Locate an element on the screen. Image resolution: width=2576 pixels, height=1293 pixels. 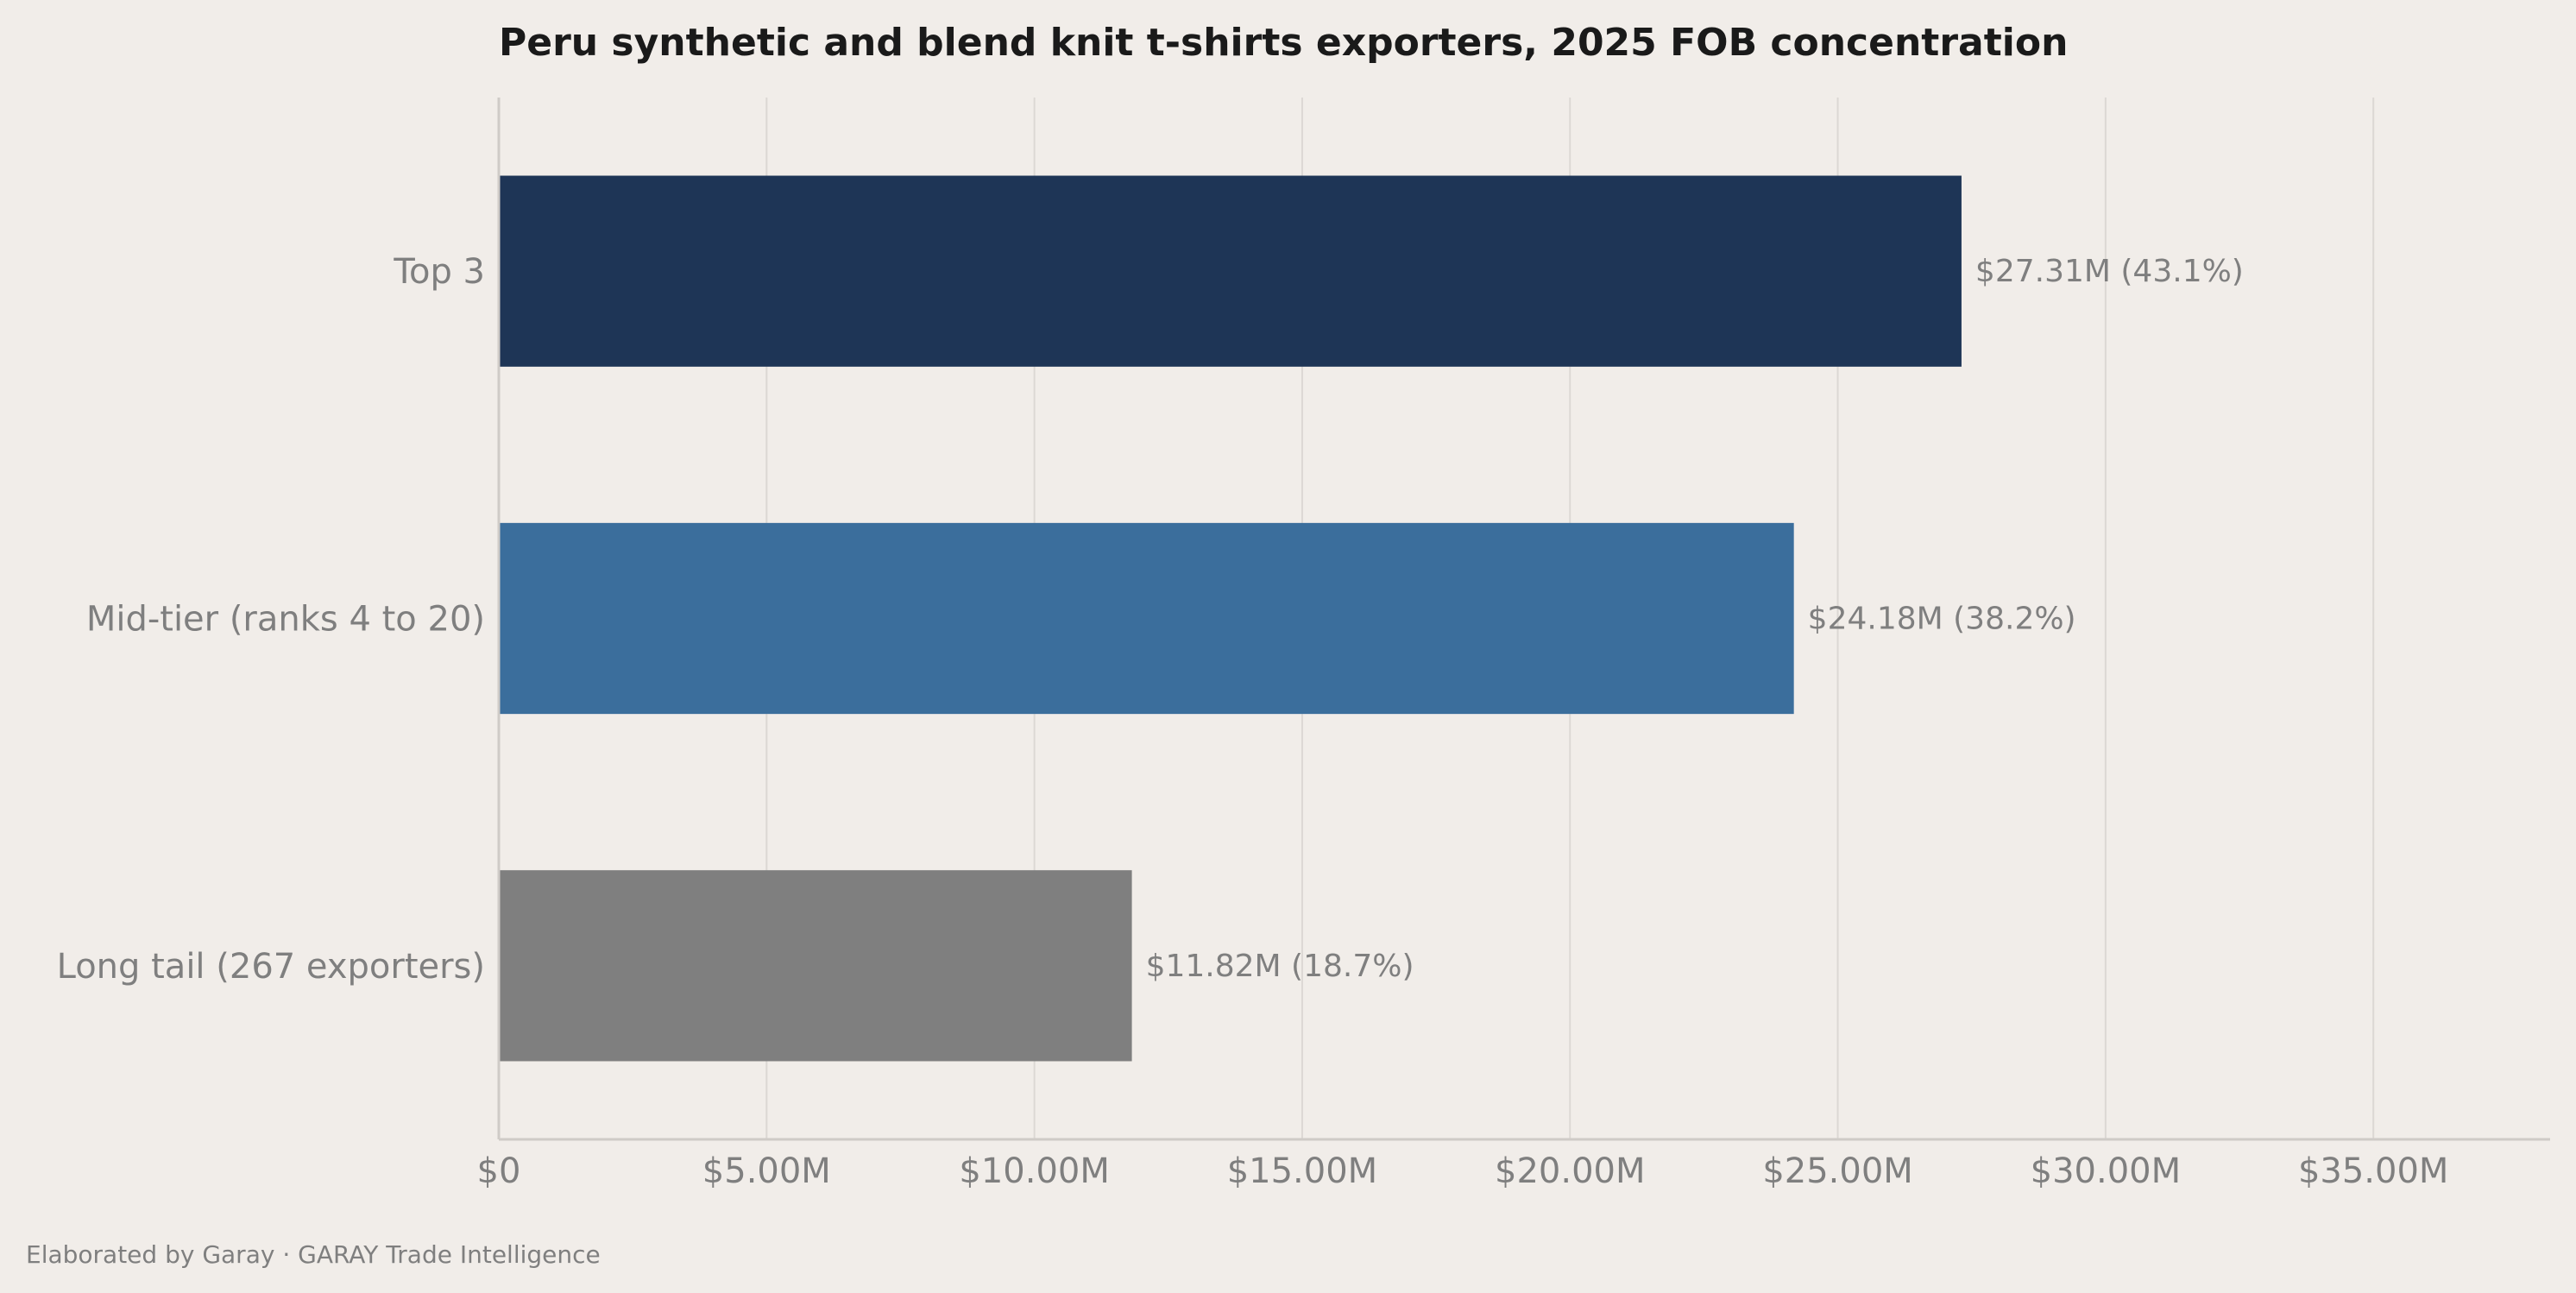
x-tick-label: $15.00M is located at coordinates (1302, 1171).